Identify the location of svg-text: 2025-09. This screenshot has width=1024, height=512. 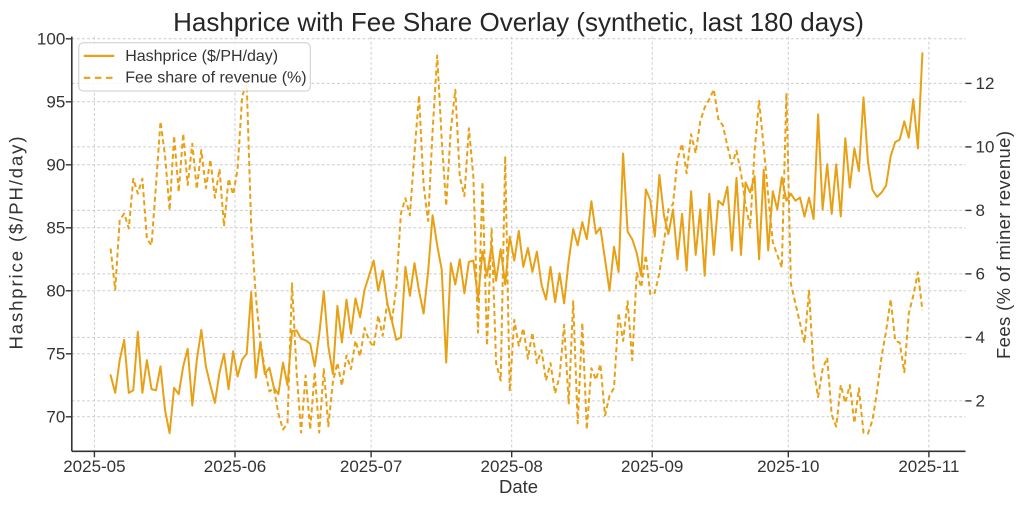
(652, 466).